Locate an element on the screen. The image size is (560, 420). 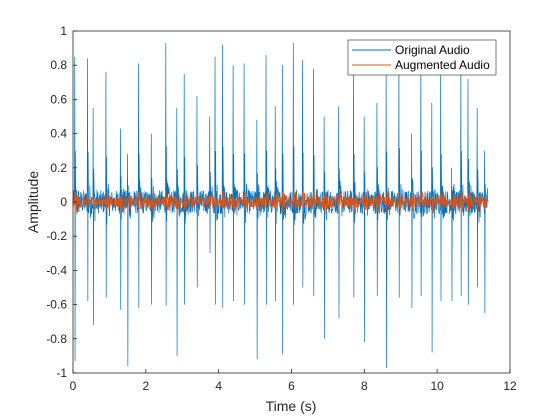
y-tick-label: -0.6 is located at coordinates (56, 305).